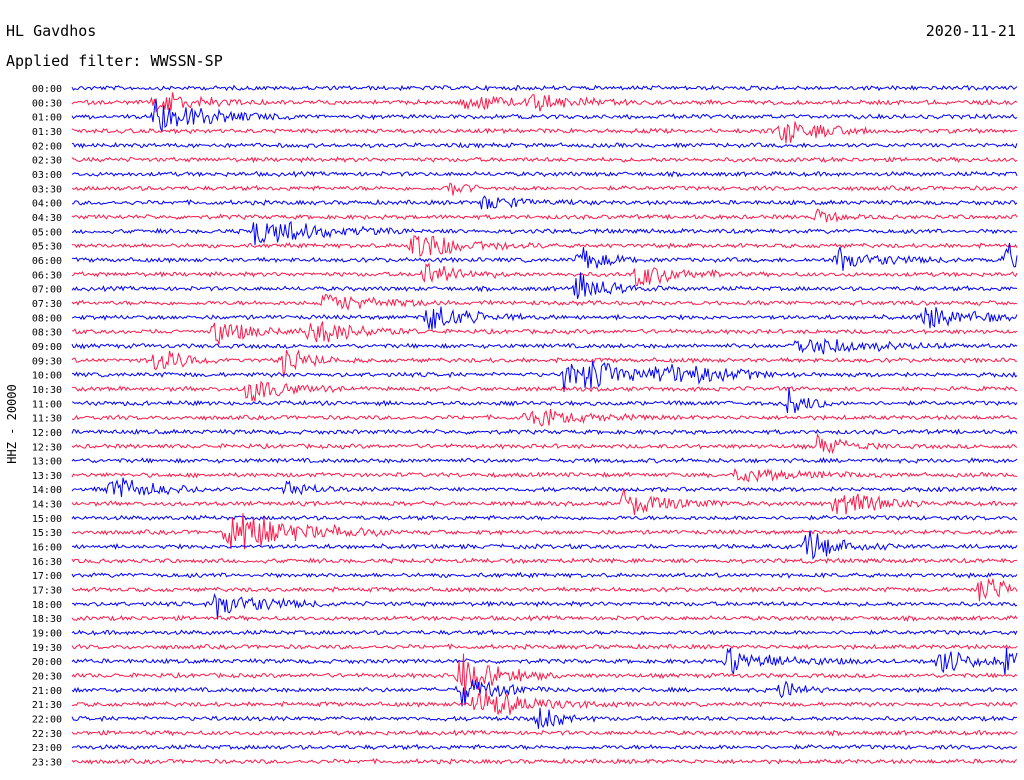  Describe the element at coordinates (47, 161) in the screenshot. I see `row-label: 02:30` at that location.